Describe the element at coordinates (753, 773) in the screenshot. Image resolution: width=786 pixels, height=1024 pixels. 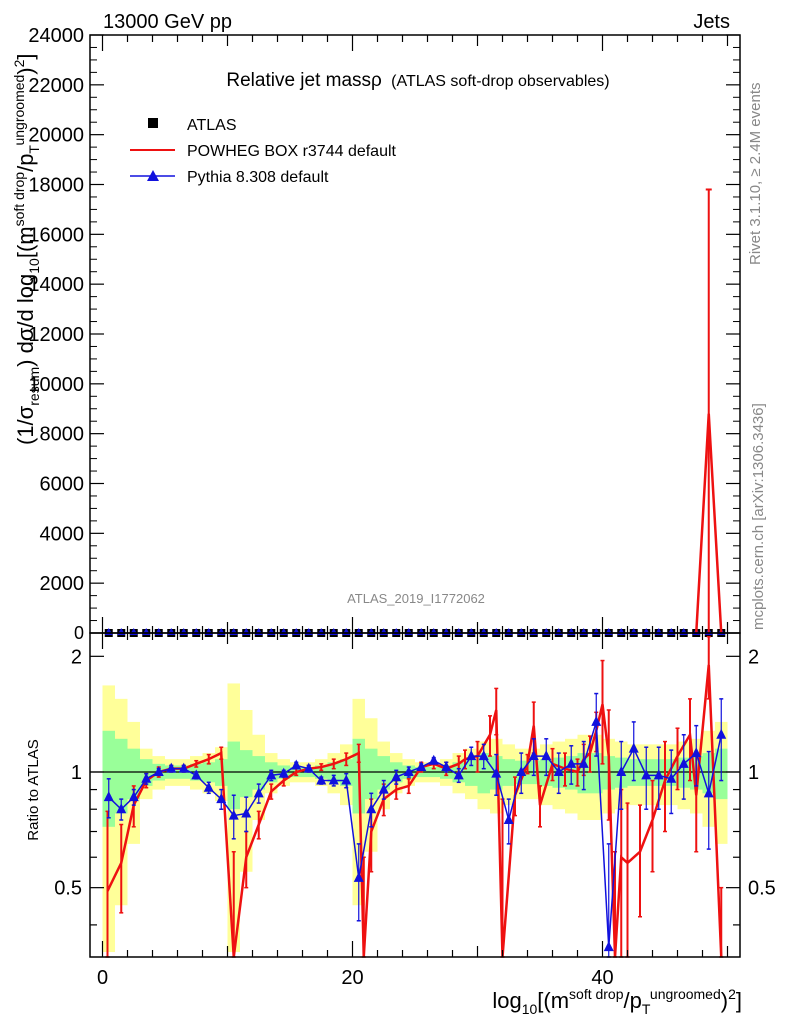
I see `ratio-y-tick-label-right: 1` at that location.